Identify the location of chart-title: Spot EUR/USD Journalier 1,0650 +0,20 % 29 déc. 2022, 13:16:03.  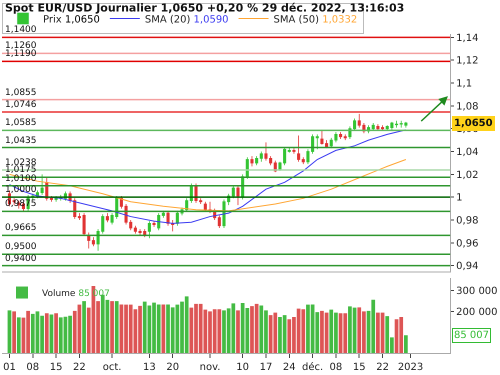
(204, 7).